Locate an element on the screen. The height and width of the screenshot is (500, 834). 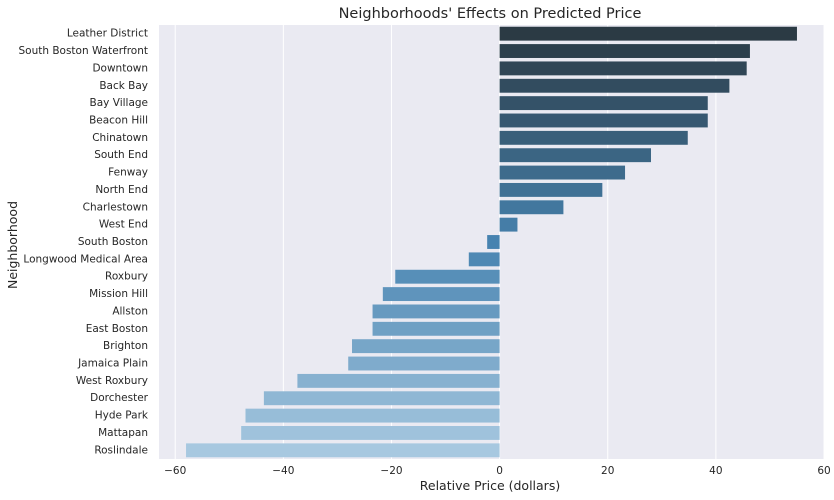
y-tick-label: Dorchester is located at coordinates (119, 398).